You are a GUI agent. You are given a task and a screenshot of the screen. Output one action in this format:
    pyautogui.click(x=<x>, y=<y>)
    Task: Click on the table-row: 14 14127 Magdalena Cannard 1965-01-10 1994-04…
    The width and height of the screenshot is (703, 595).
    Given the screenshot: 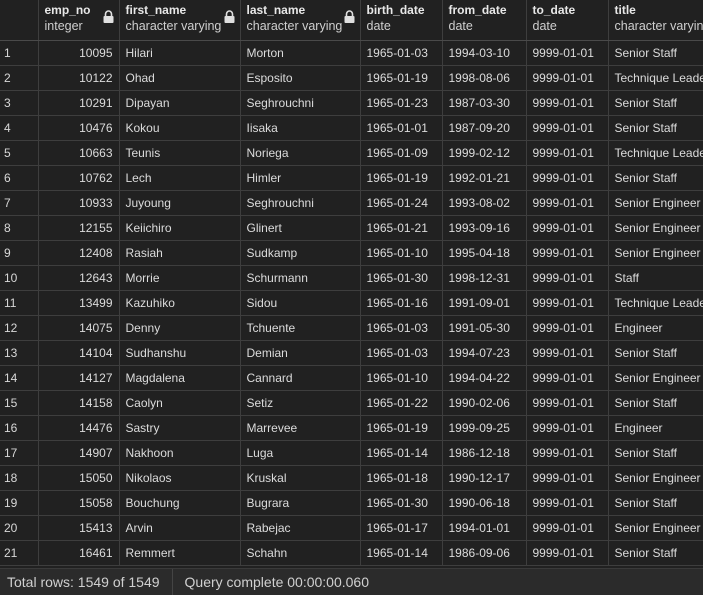 What is the action you would take?
    pyautogui.click(x=351, y=378)
    